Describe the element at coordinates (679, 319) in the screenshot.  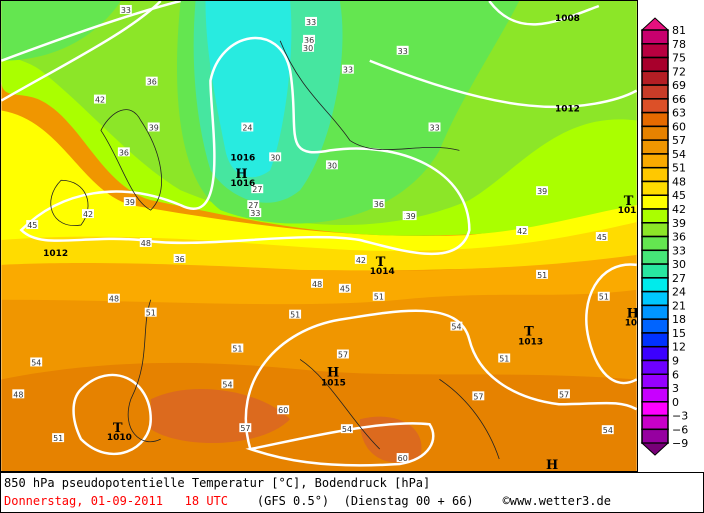
I see `legend-label: 18` at that location.